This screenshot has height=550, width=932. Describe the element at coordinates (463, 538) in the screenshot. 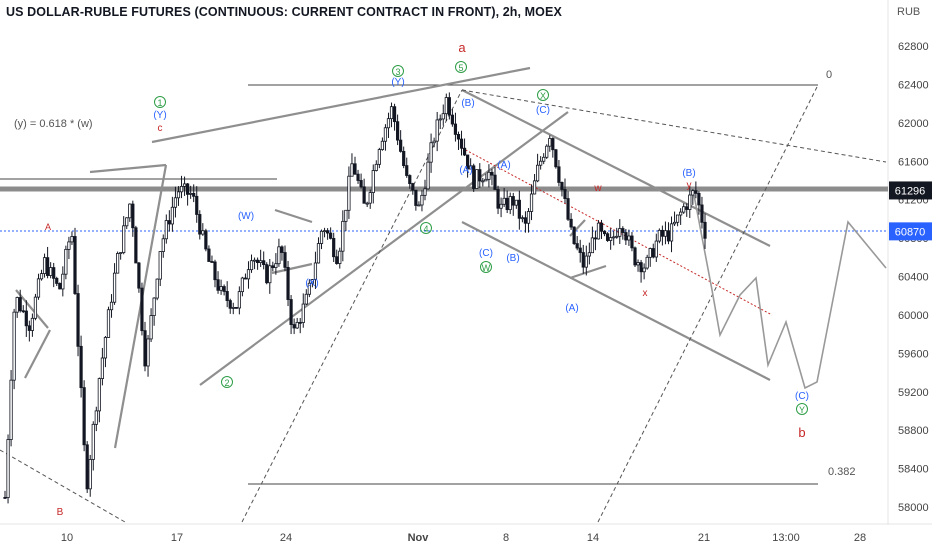

I see `time-axis: 10 17 24 Nov 8 14 21 13:00 28` at that location.